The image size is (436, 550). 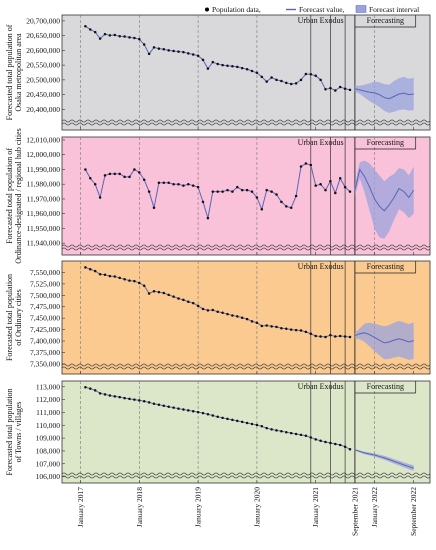 I want to click on y-tick-label: 7,350,000, so click(x=45, y=363).